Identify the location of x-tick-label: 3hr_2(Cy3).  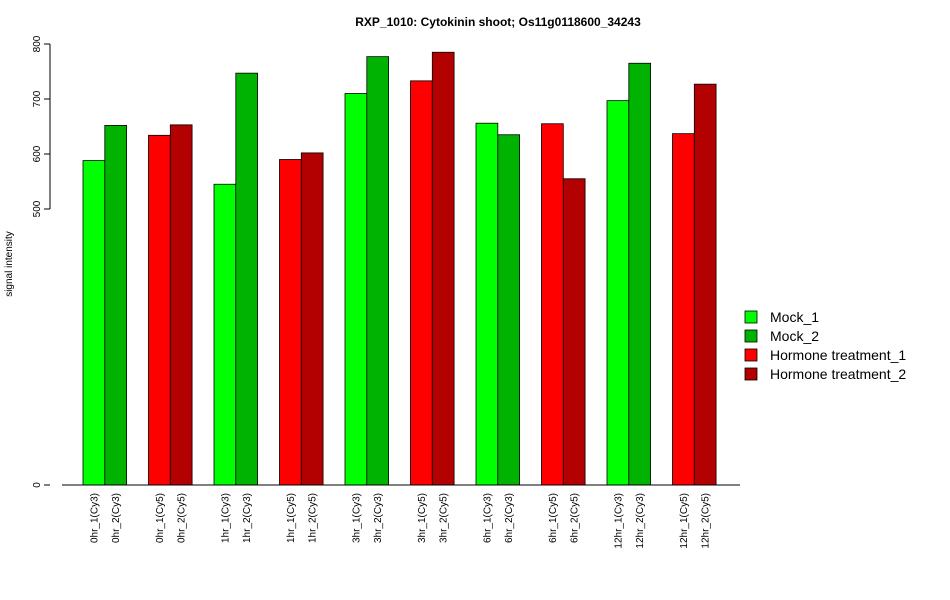
(378, 518).